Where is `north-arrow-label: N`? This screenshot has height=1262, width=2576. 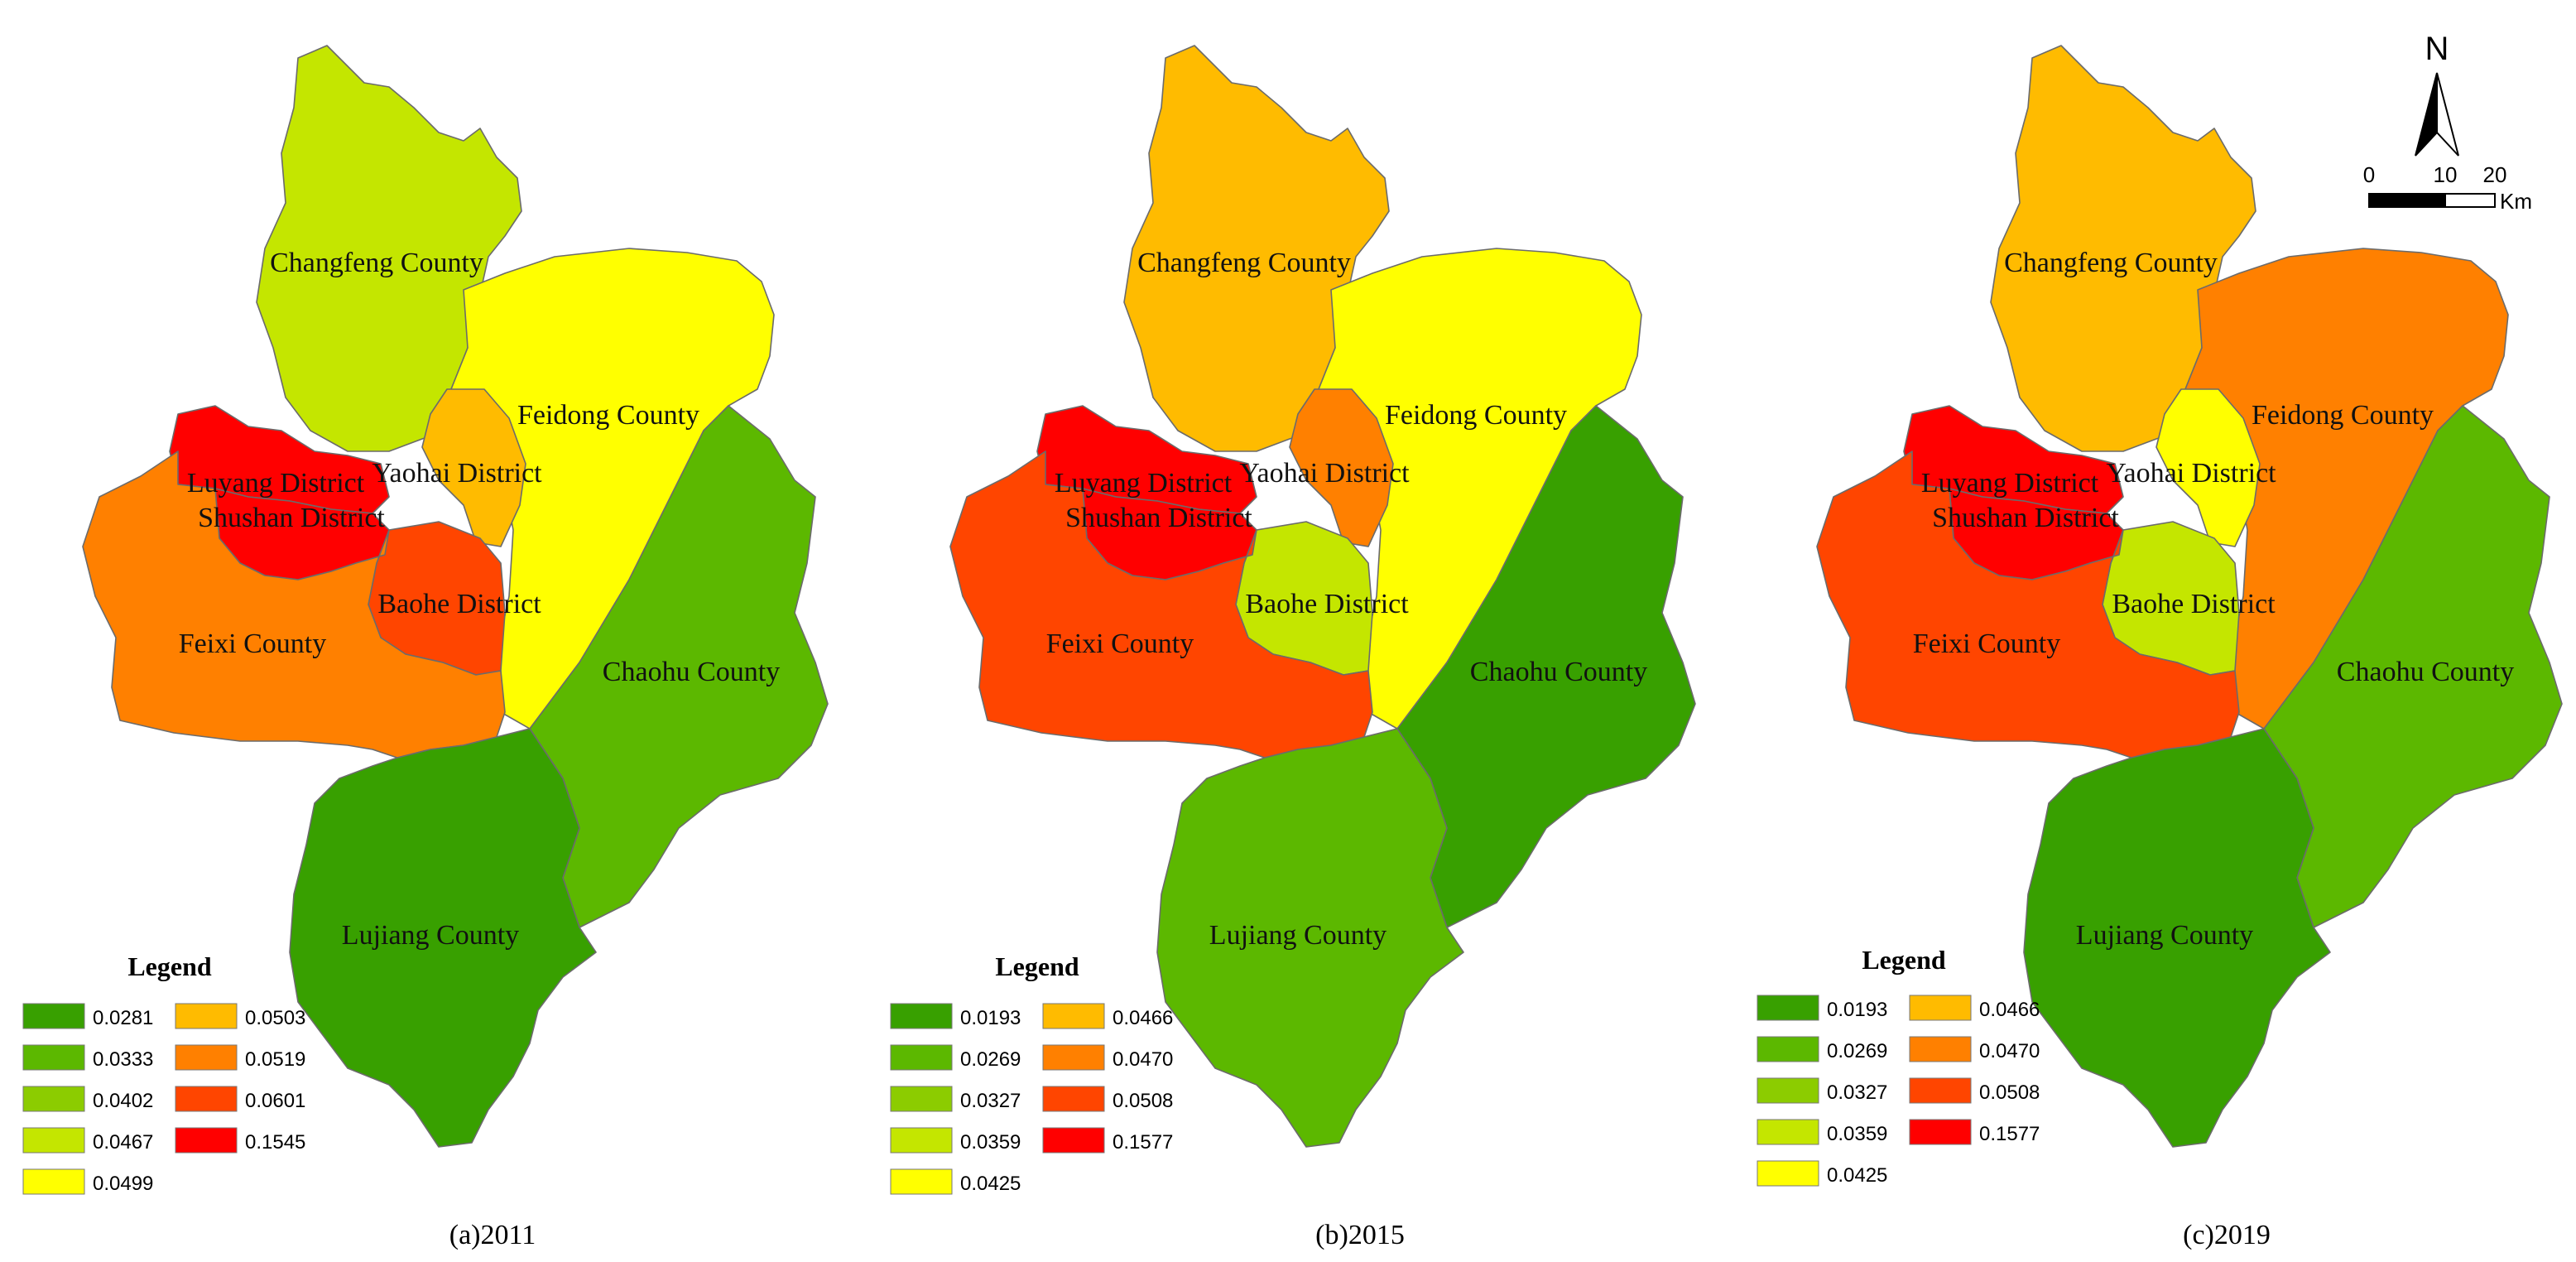 north-arrow-label: N is located at coordinates (2437, 49).